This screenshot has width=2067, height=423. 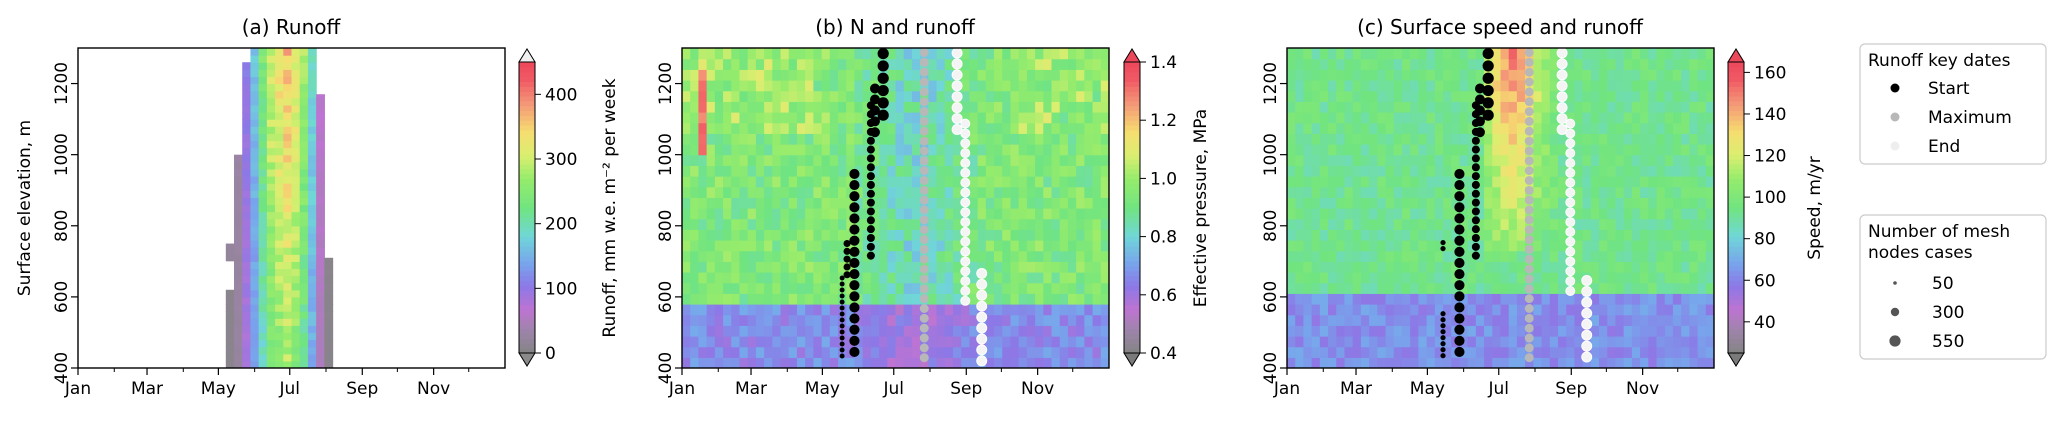 What do you see at coordinates (666, 83) in the screenshot?
I see `panel-b-ytick-label: 1200` at bounding box center [666, 83].